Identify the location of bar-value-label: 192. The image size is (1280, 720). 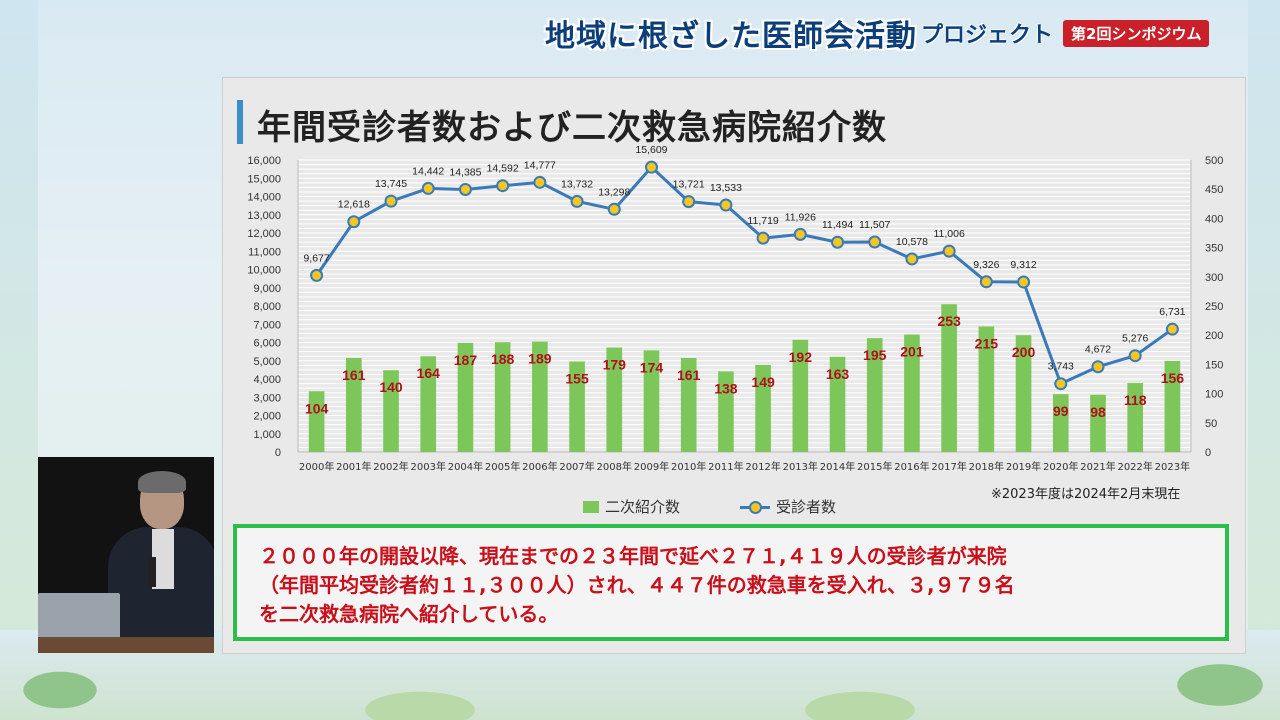
(801, 357).